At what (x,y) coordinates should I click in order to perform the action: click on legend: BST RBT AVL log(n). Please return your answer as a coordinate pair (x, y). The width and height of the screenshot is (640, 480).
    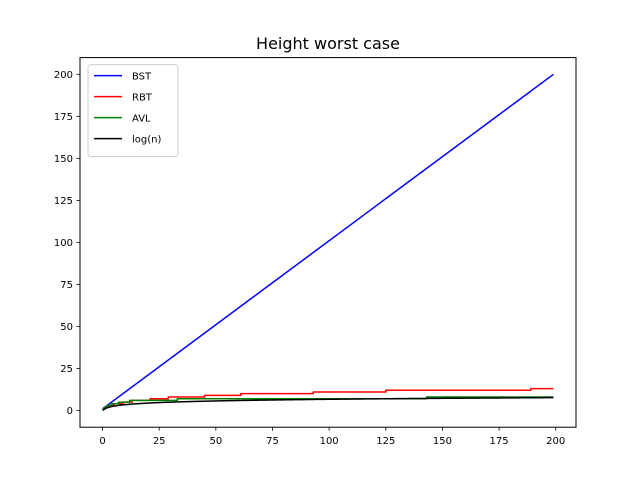
    Looking at the image, I should click on (133, 111).